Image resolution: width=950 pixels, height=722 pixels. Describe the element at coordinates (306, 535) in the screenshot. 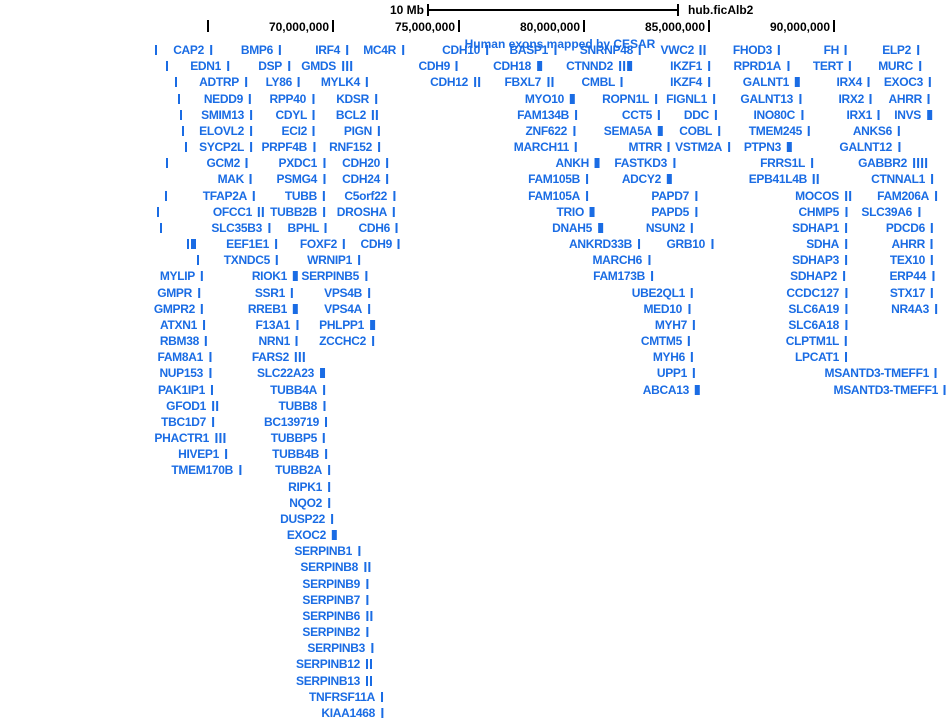

I see `gene-label: EXOC2` at that location.